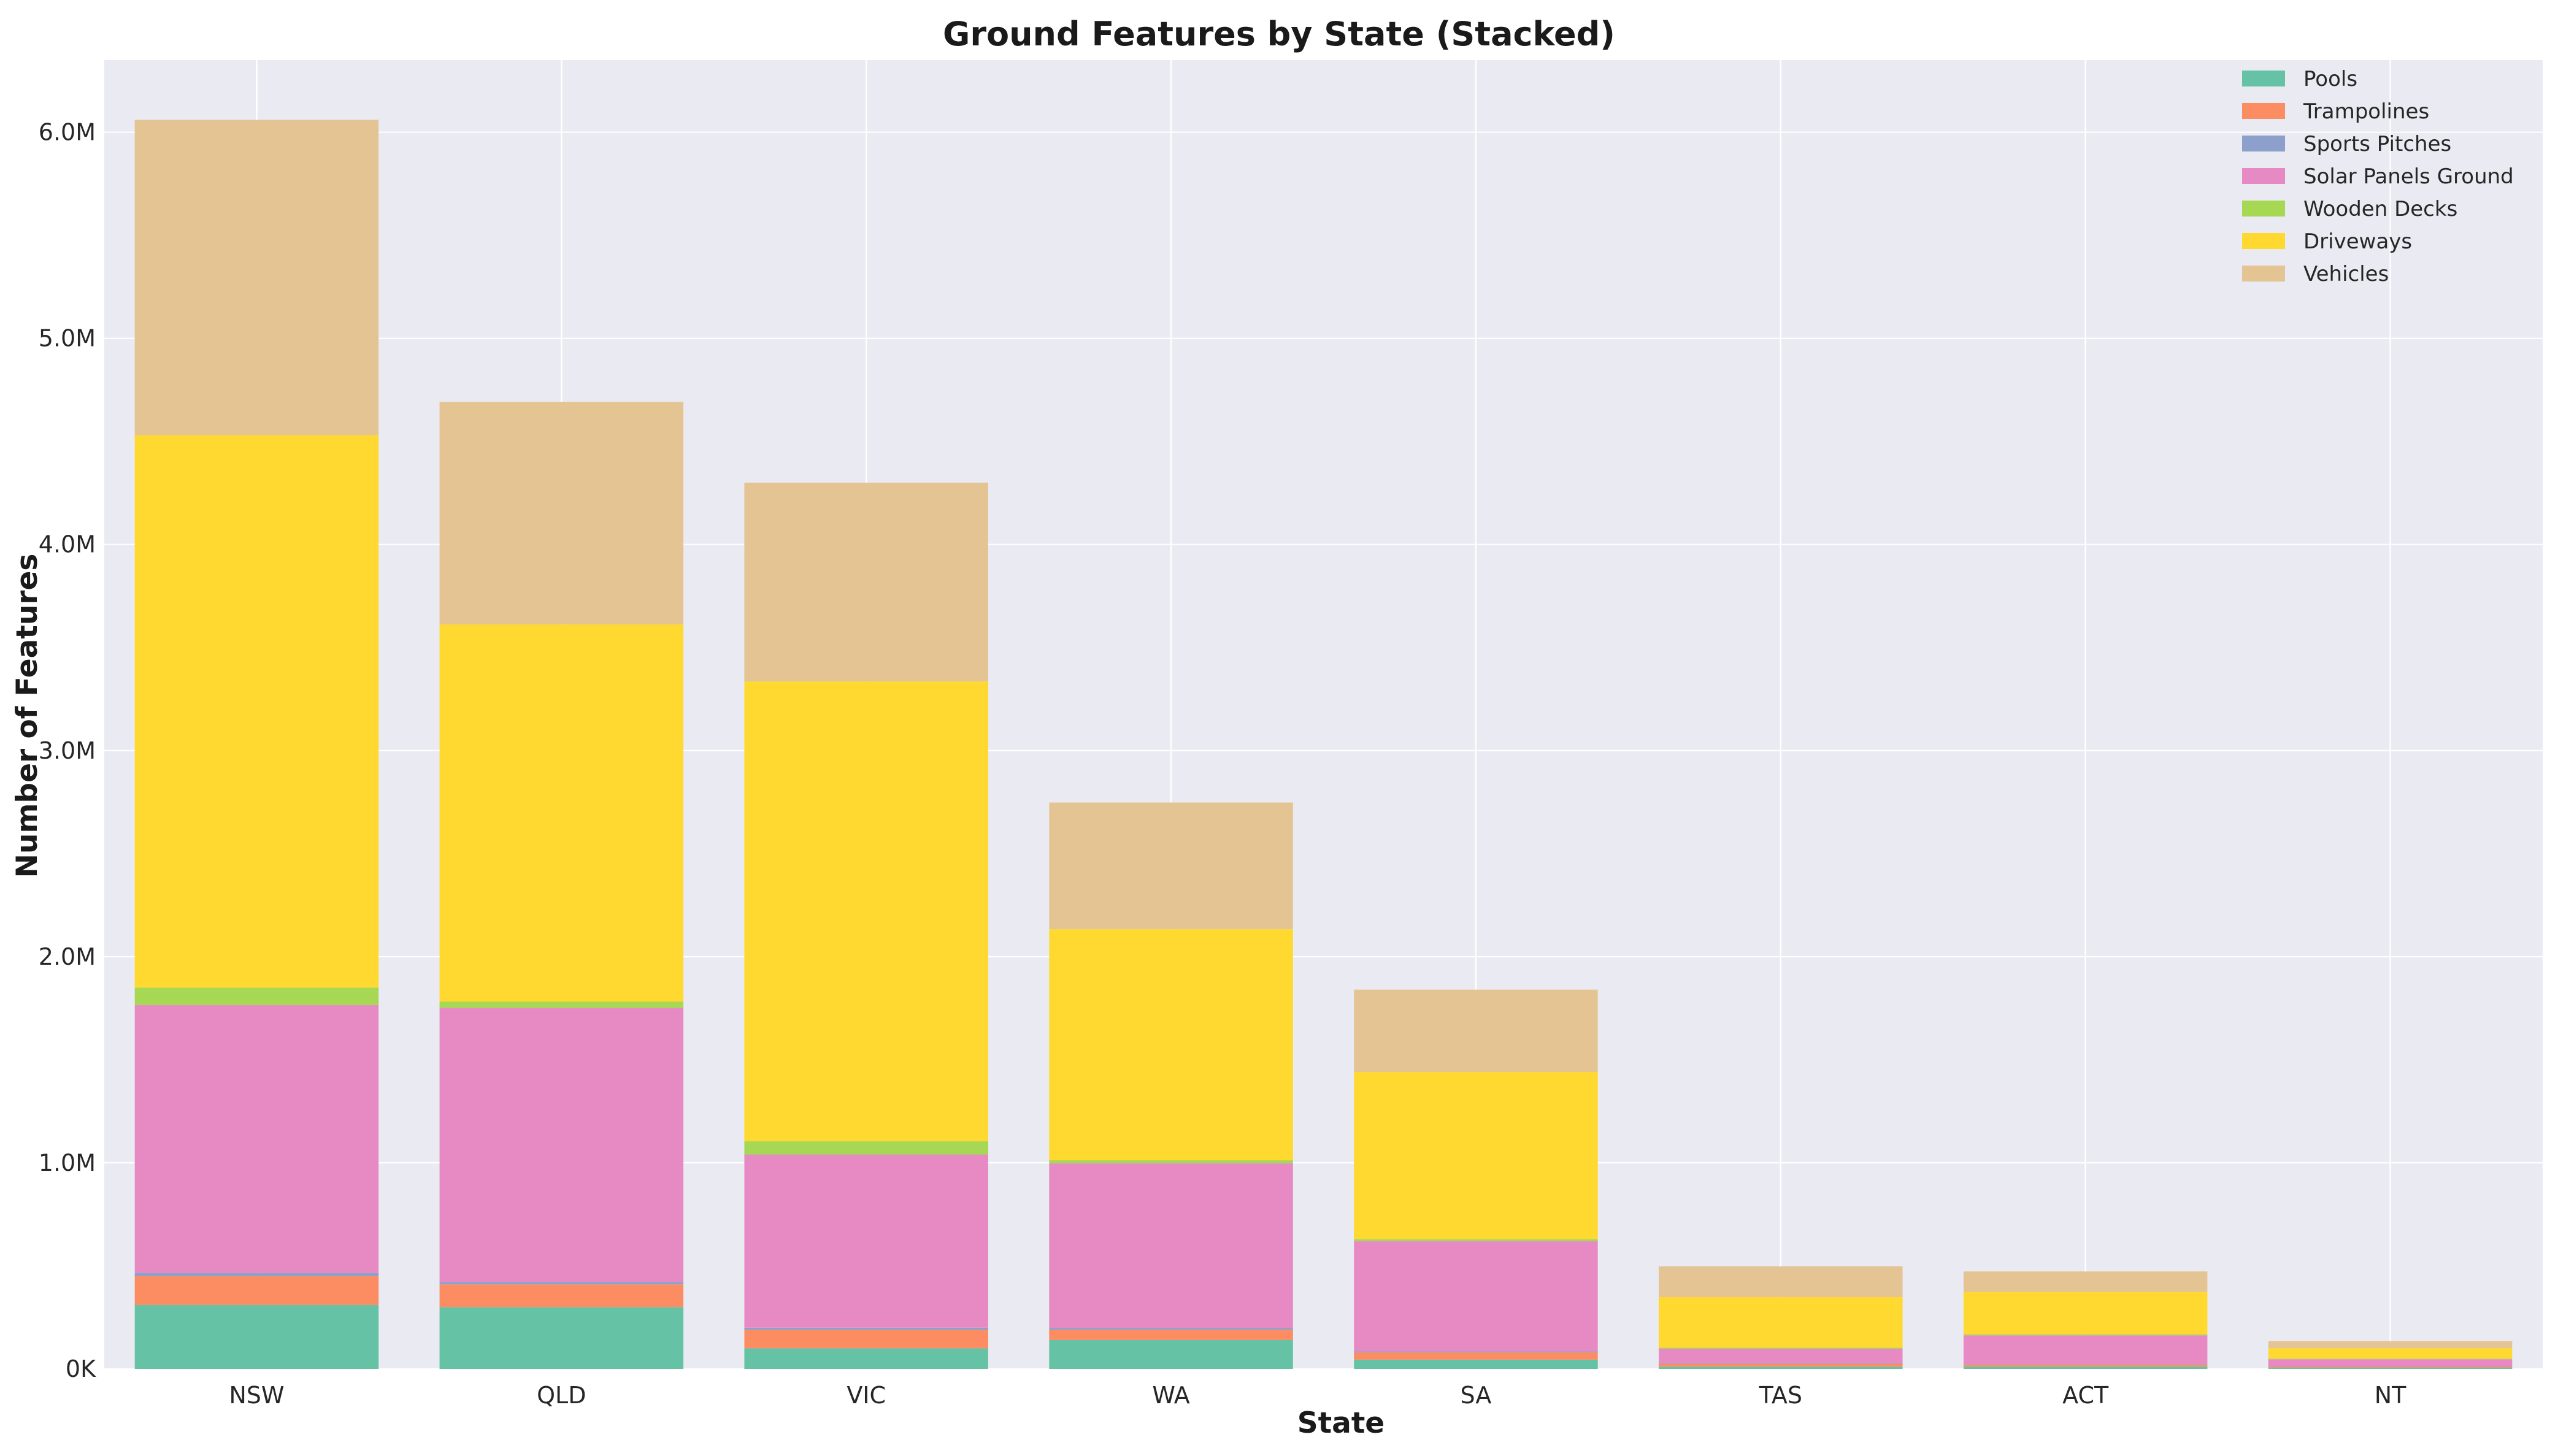 The image size is (2558, 1456). Describe the element at coordinates (257, 1139) in the screenshot. I see `bar-nsw-solar-panels-ground` at that location.